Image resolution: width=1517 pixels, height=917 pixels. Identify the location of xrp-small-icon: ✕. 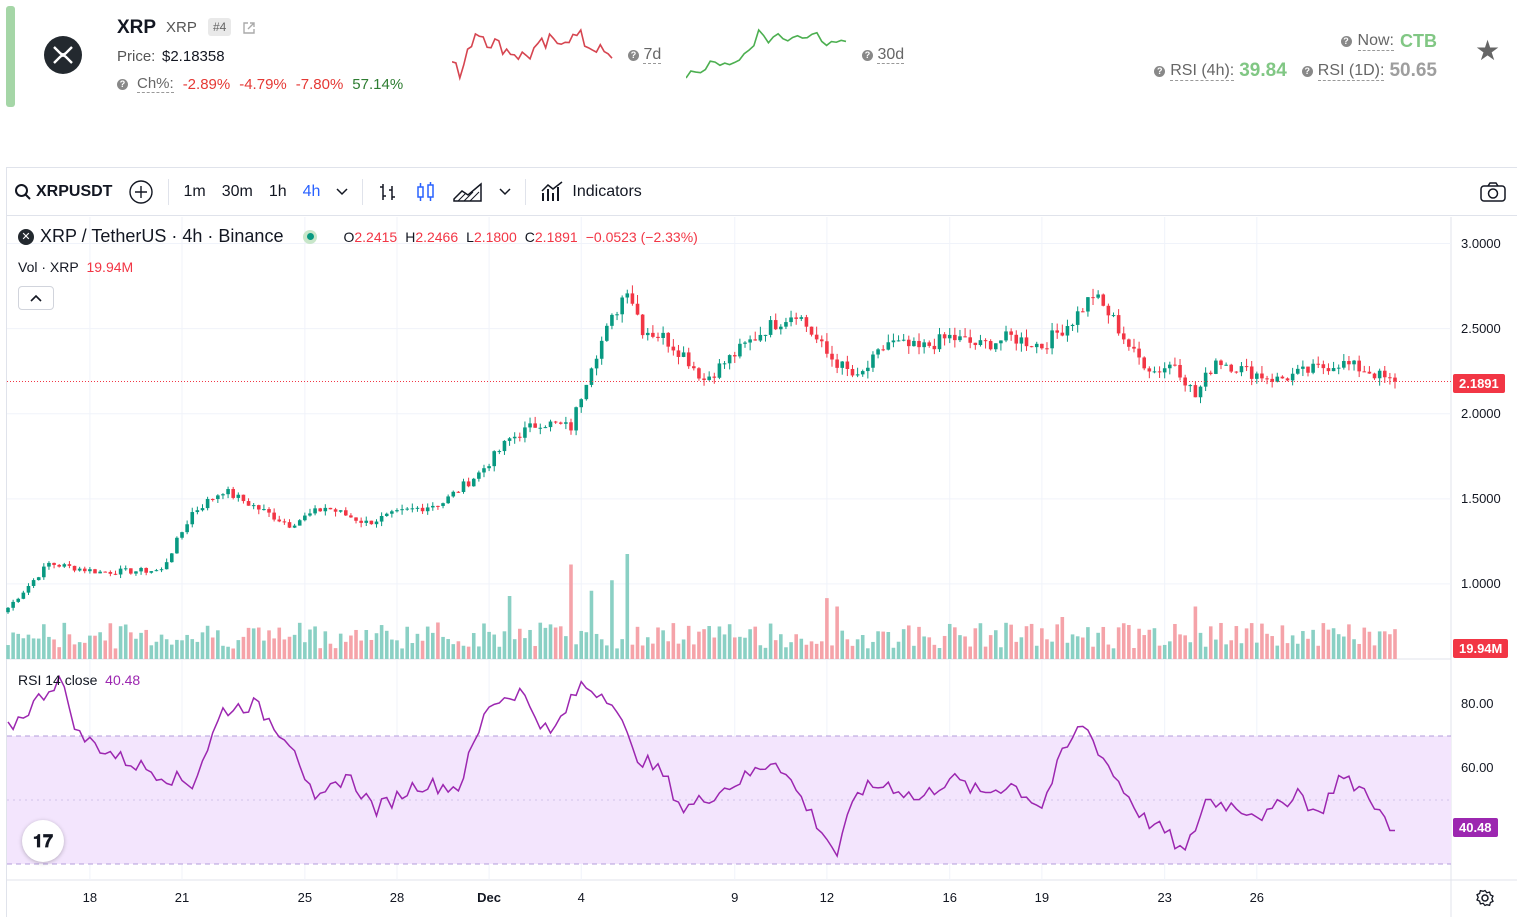
(26, 236).